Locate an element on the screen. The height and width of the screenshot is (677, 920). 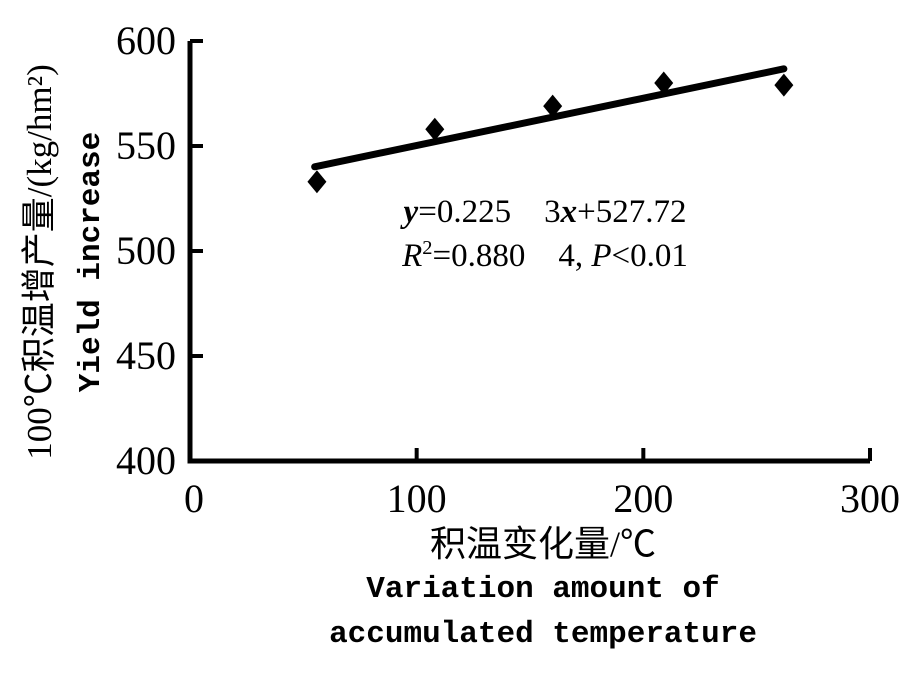
x-tick-label: 0 is located at coordinates (194, 498).